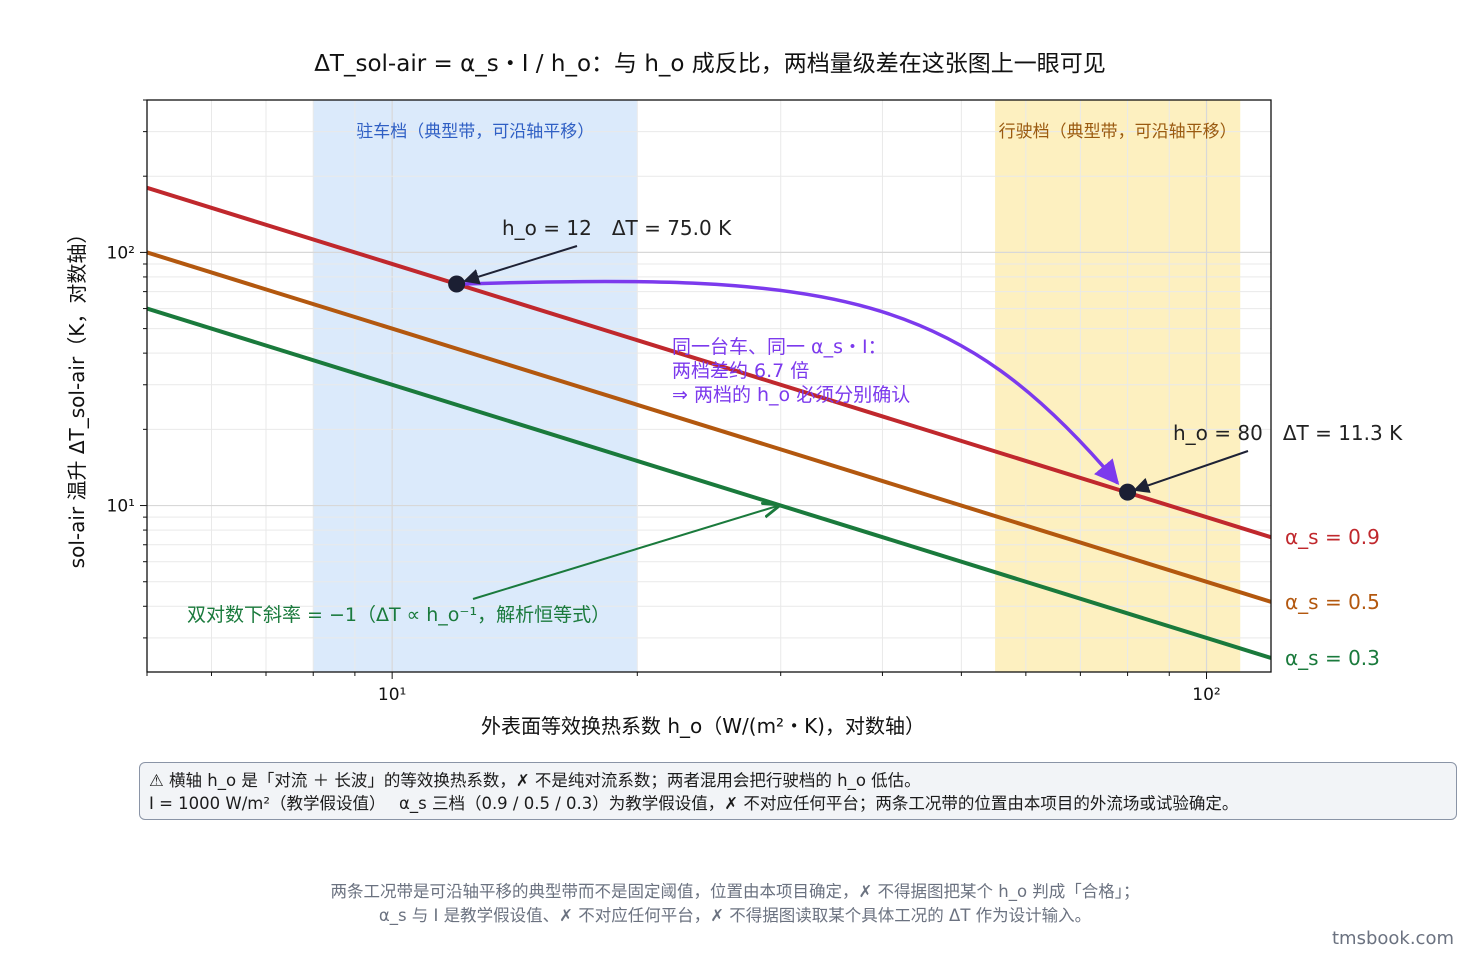  I want to click on x-tick-label: 10¹, so click(392, 695).